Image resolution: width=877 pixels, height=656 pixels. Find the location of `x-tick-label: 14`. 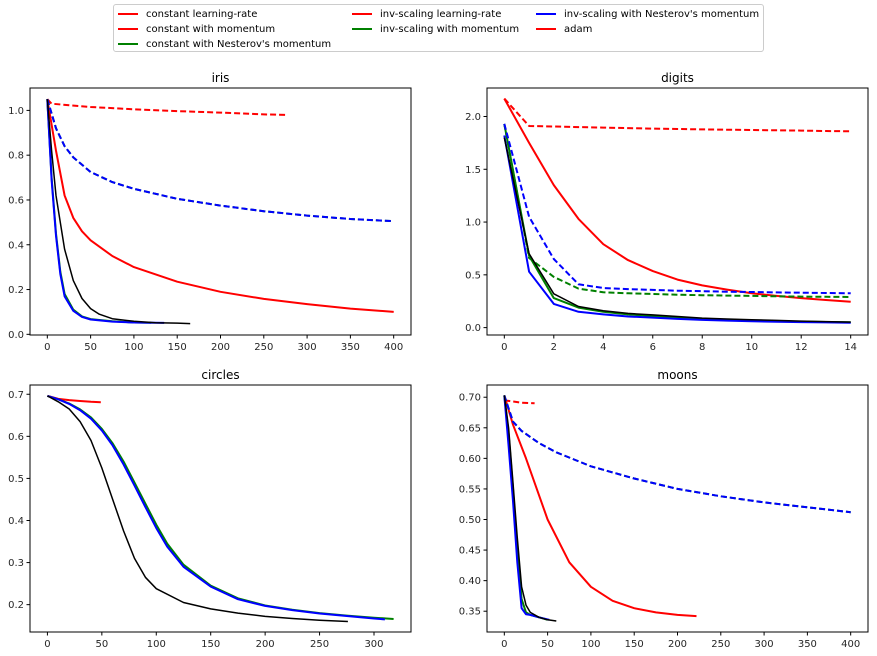

x-tick-label: 14 is located at coordinates (850, 347).